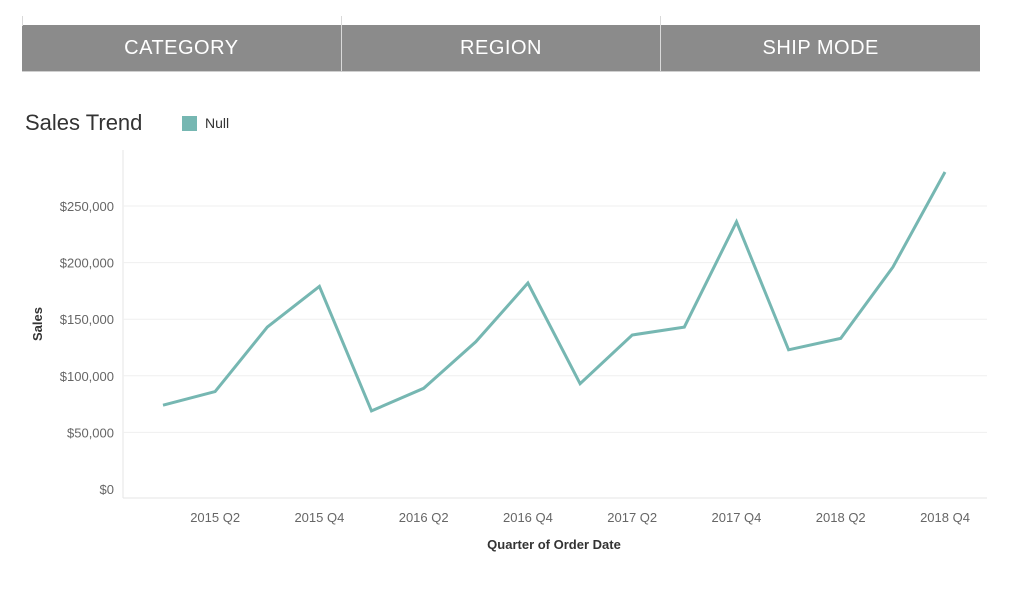  Describe the element at coordinates (528, 517) in the screenshot. I see `x-tick-label: 2016 Q4` at that location.